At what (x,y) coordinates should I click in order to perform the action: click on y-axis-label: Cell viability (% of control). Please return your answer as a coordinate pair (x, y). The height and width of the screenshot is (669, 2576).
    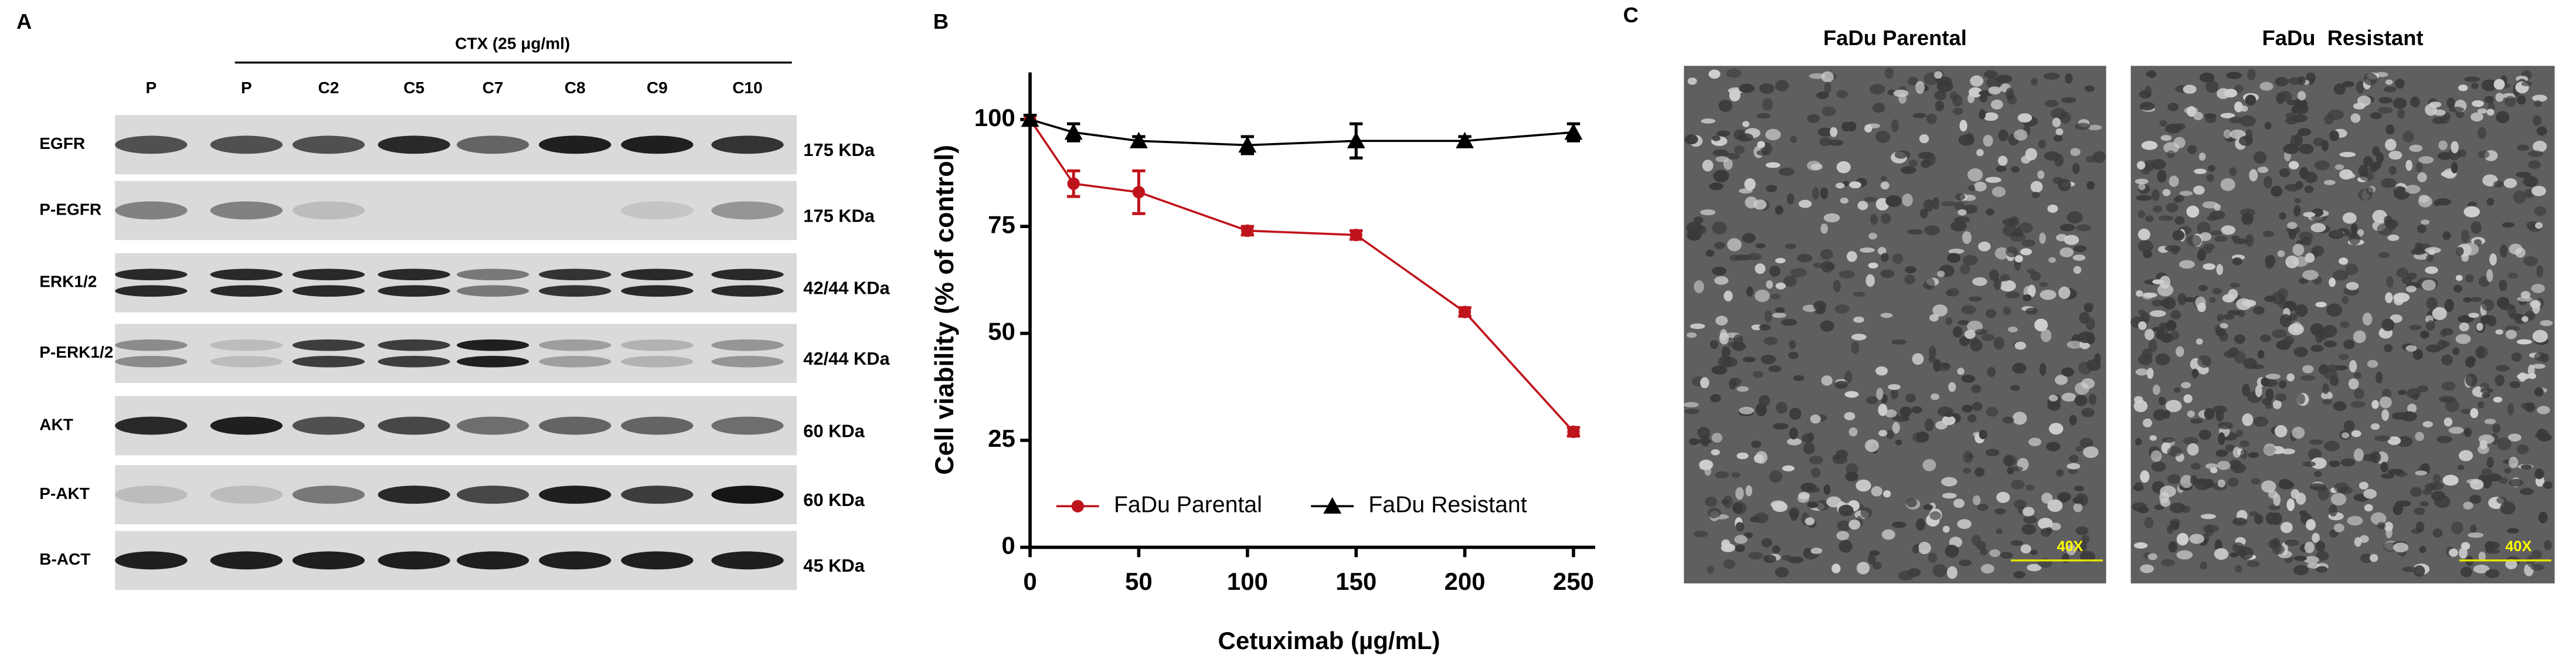
    Looking at the image, I should click on (944, 310).